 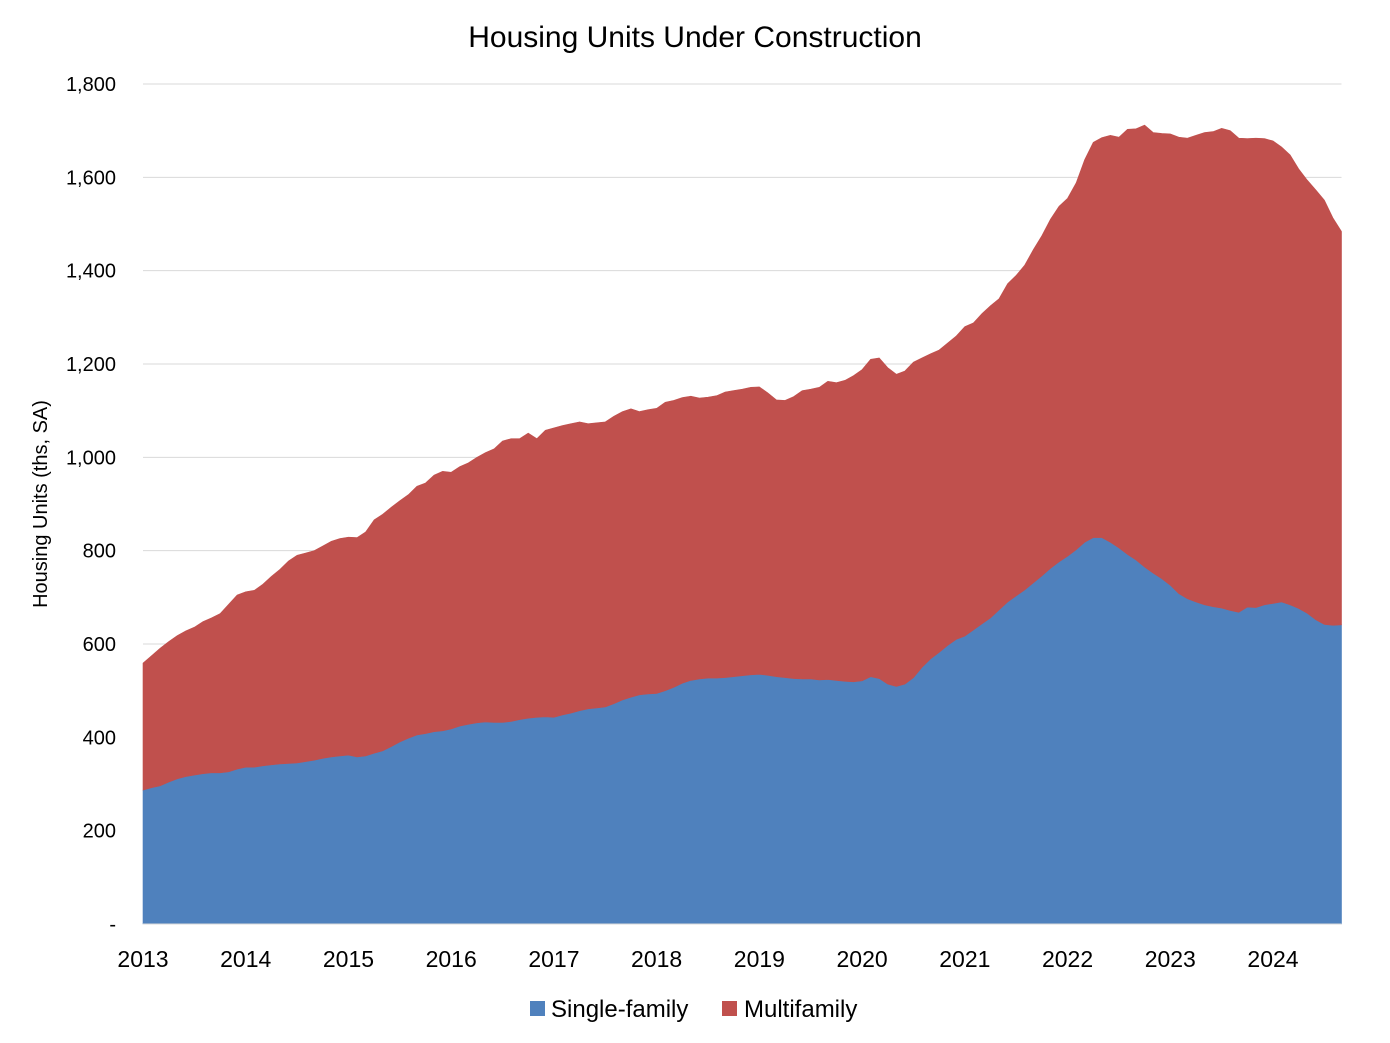 What do you see at coordinates (451, 959) in the screenshot?
I see `x-tick-label-2016: 2016` at bounding box center [451, 959].